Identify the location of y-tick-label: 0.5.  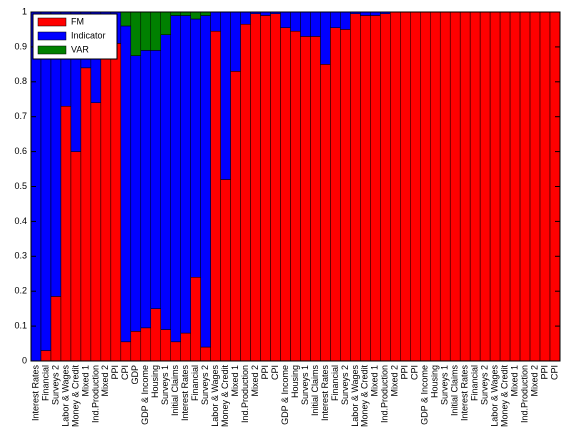
(20, 186).